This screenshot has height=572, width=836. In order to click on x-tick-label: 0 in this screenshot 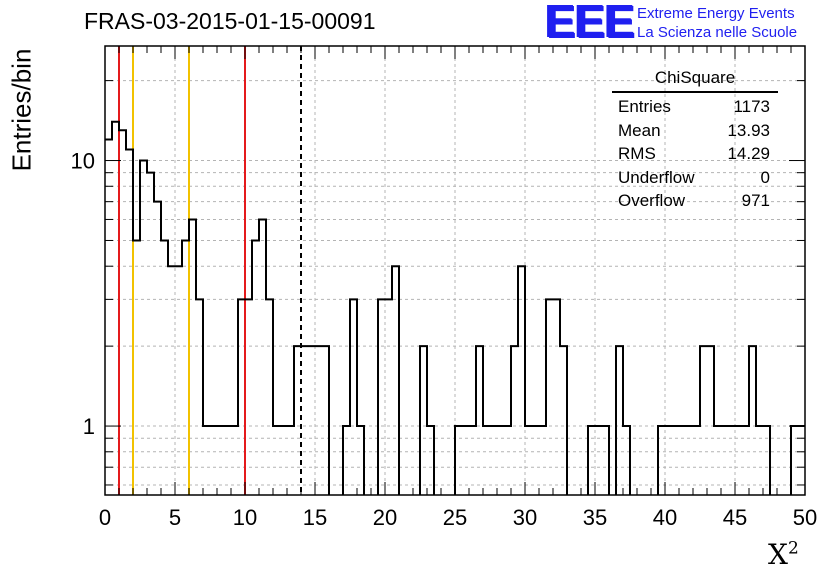, I will do `click(105, 517)`.